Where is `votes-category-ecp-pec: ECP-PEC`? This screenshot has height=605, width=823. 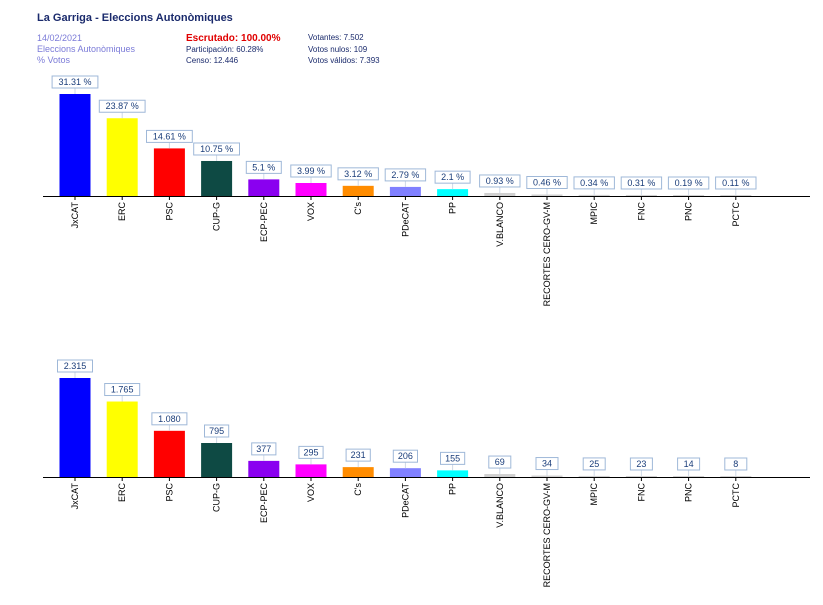
votes-category-ecp-pec: ECP-PEC is located at coordinates (264, 503).